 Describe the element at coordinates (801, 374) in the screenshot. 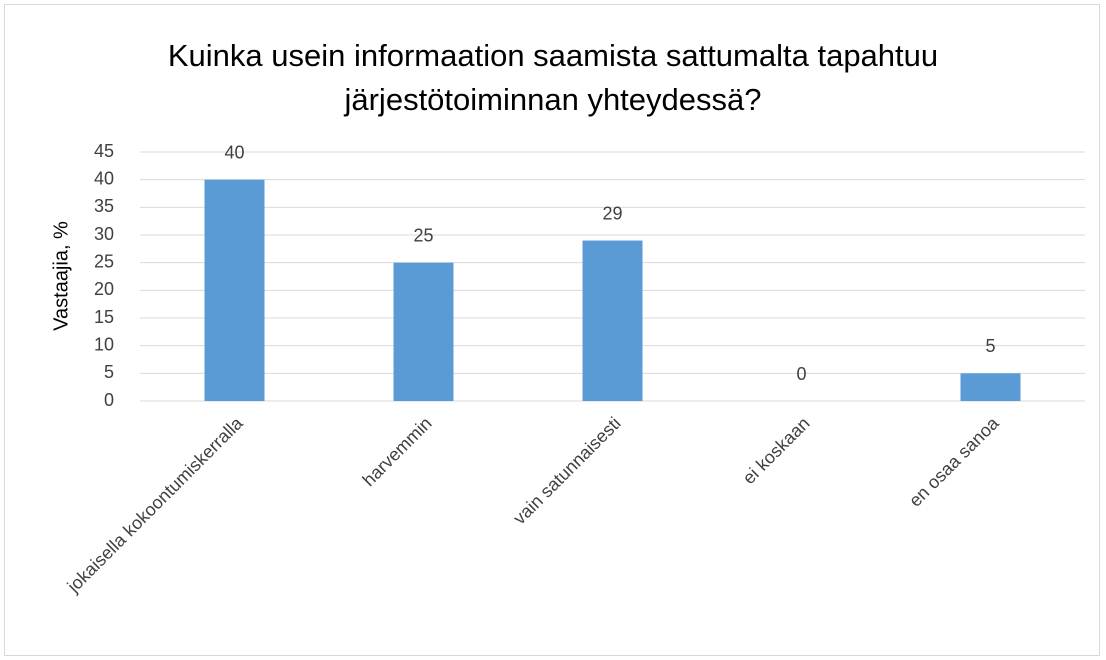

I see `value-label: 0` at that location.